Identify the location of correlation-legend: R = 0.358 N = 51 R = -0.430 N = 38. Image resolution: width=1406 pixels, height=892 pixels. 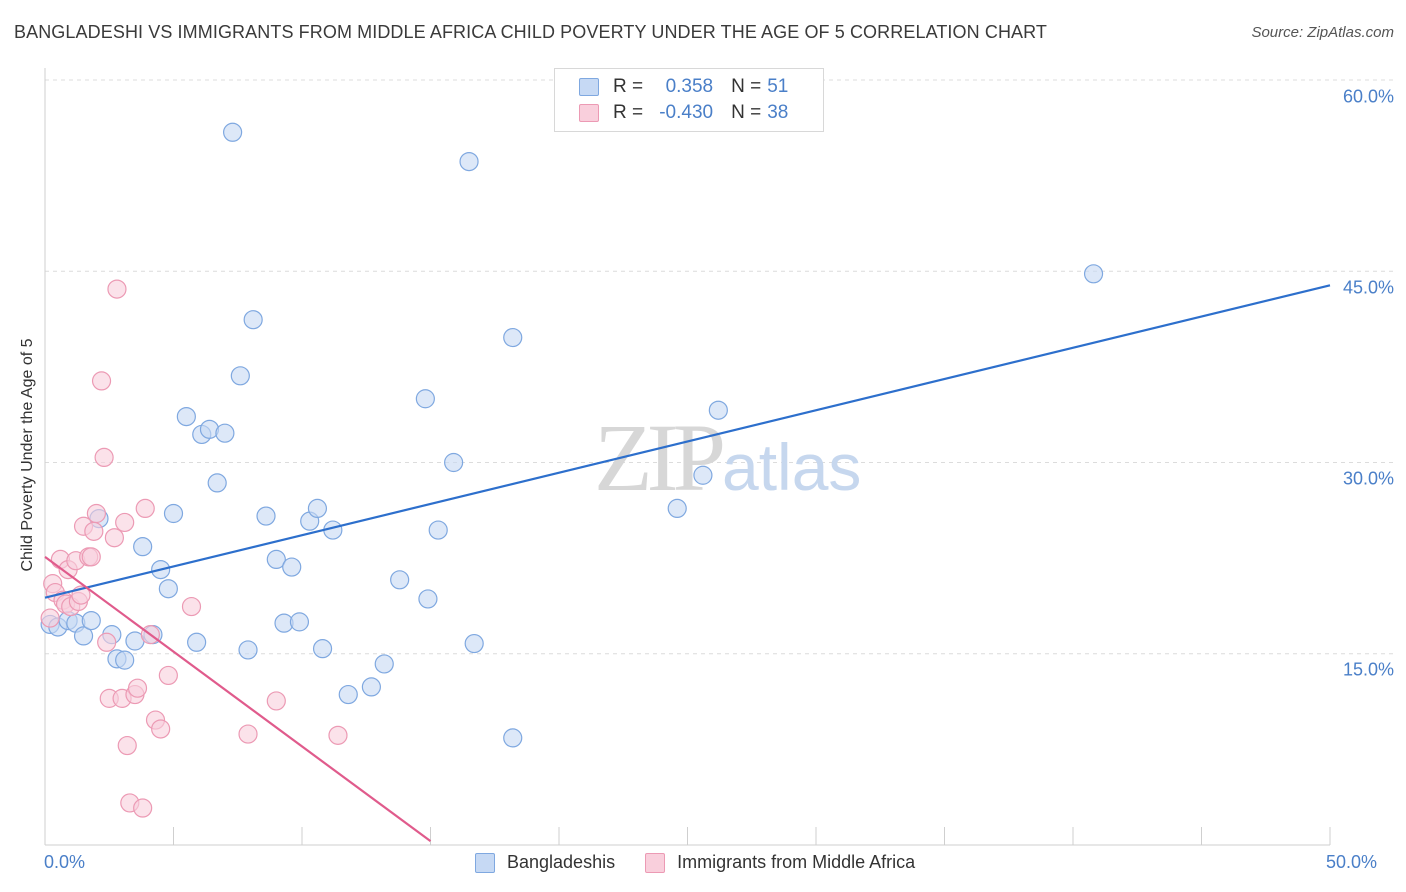
(689, 100).